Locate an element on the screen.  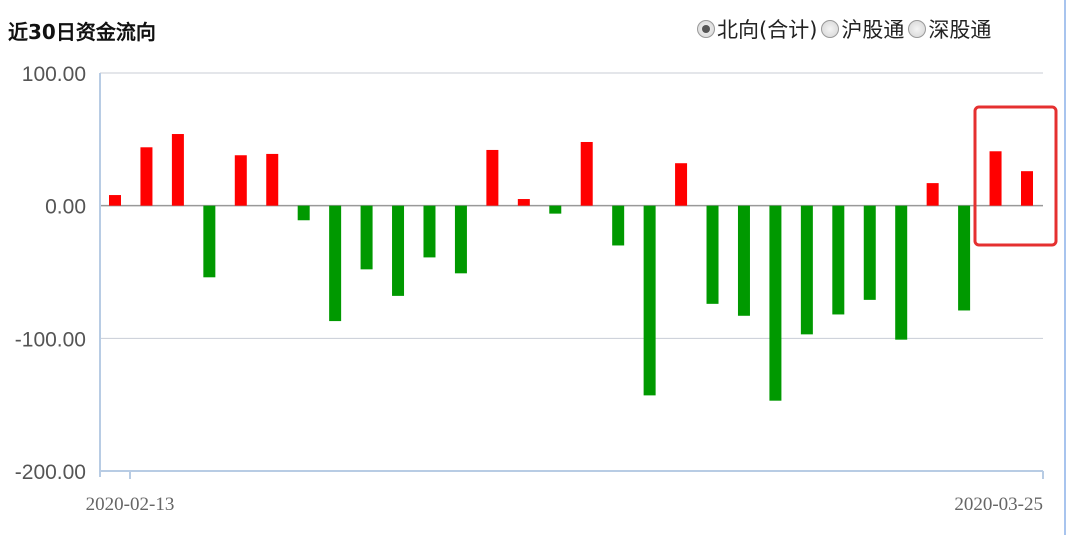
radio-label: 北向(合计) is located at coordinates (767, 30).